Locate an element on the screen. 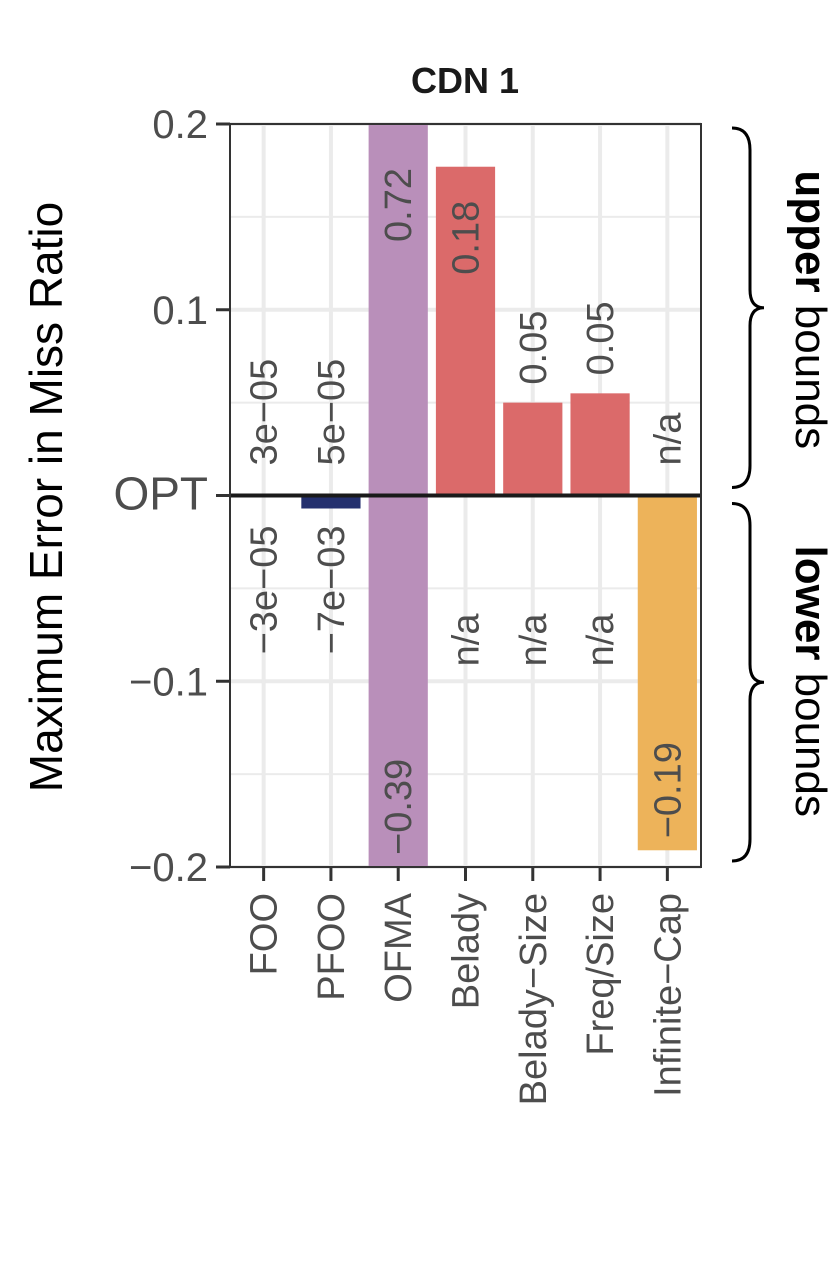 The image size is (830, 1262). lower-bounds-label: lower bounds is located at coordinates (808, 682).